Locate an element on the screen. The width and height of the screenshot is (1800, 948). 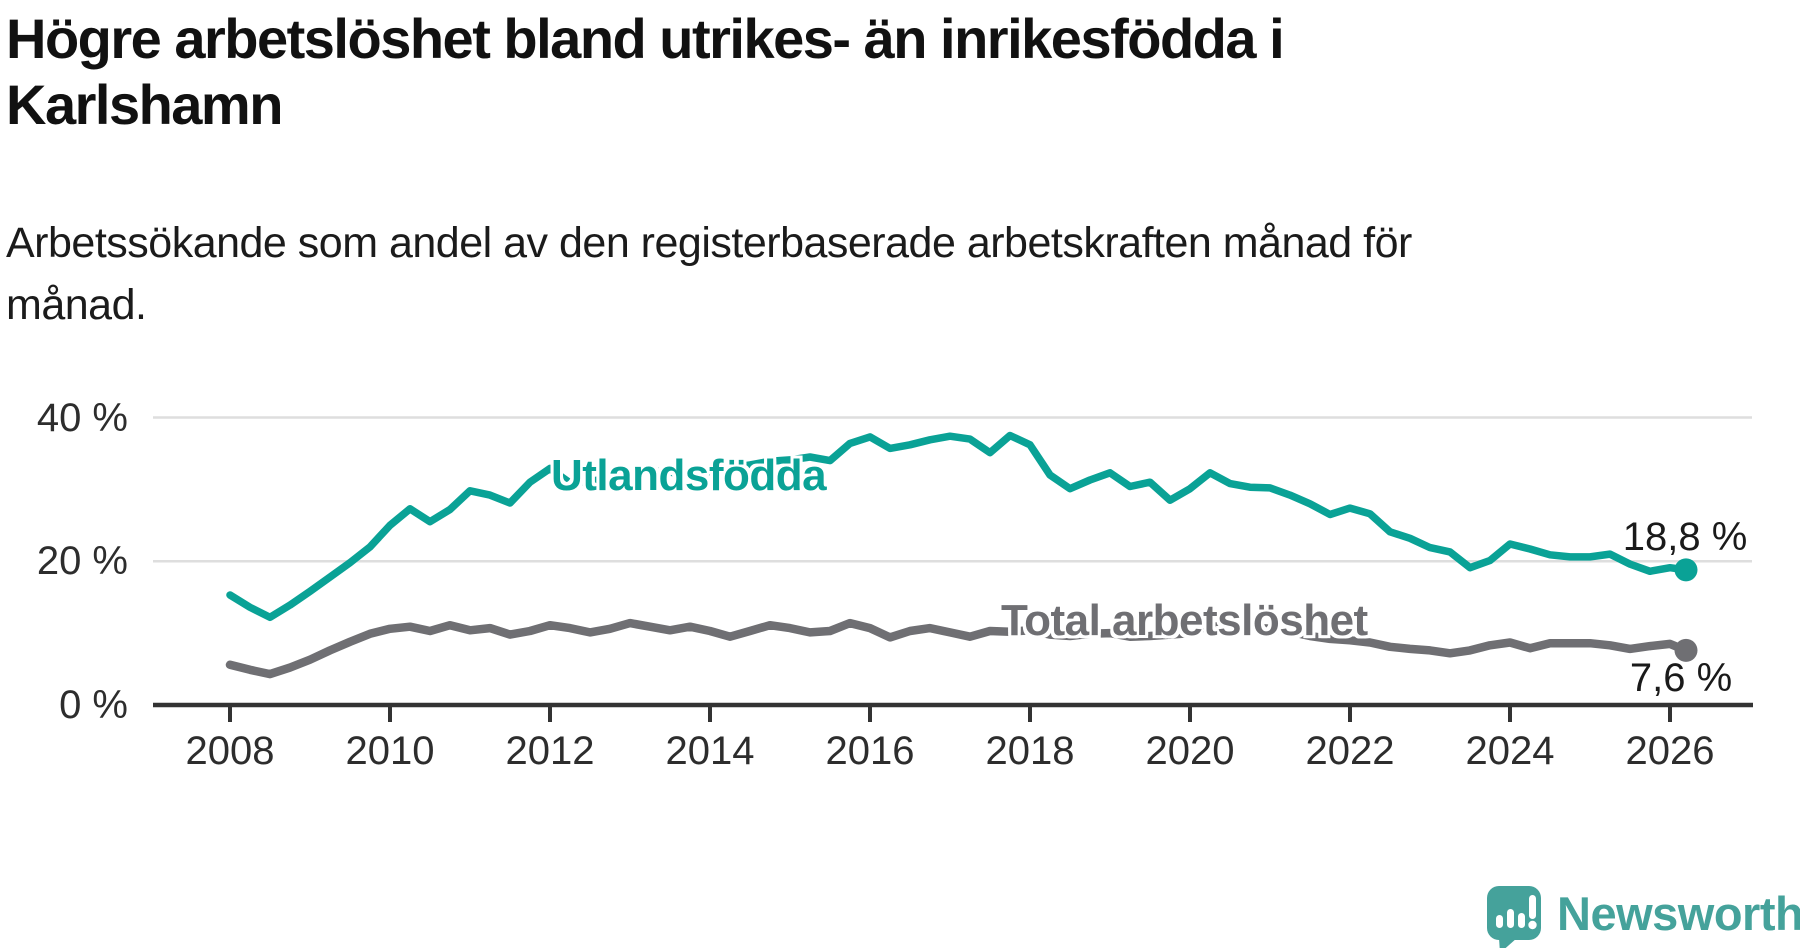
x-tick-label-2012: 2012 is located at coordinates (550, 751).